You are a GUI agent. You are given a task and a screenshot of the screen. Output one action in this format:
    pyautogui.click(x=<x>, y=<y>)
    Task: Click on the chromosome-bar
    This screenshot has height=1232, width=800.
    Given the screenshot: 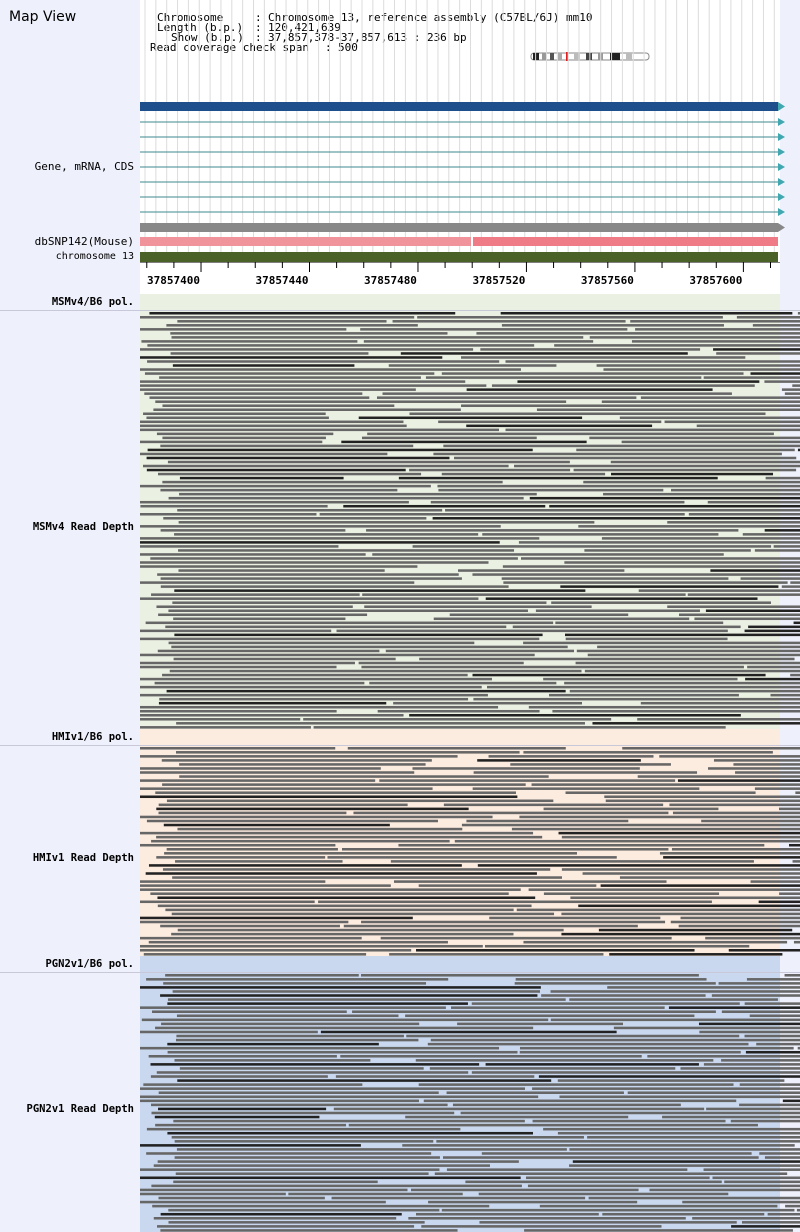 What is the action you would take?
    pyautogui.click(x=459, y=257)
    